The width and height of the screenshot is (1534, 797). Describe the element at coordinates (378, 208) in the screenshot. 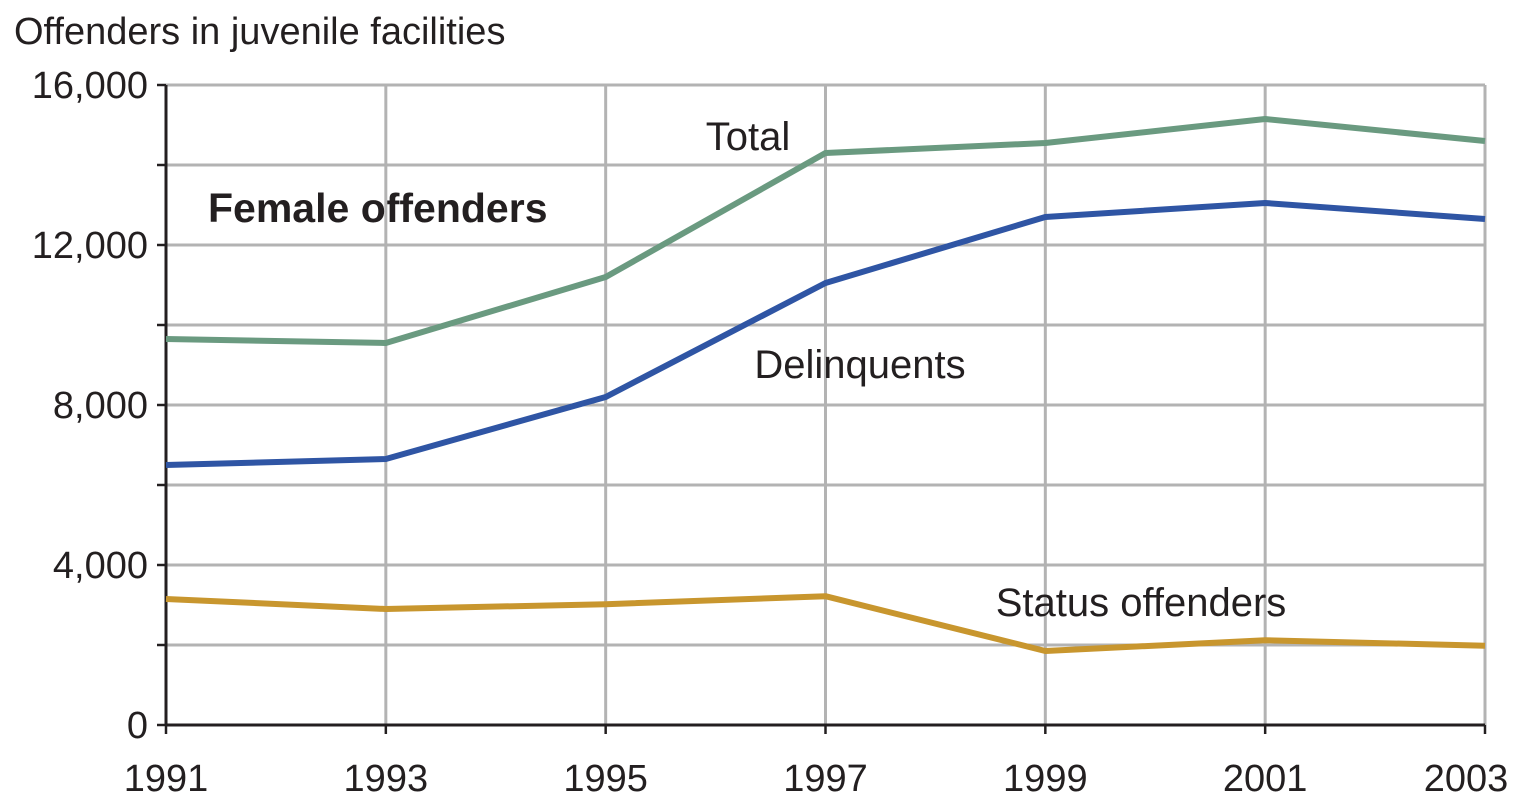

I see `chart-subtitle: Female offenders` at that location.